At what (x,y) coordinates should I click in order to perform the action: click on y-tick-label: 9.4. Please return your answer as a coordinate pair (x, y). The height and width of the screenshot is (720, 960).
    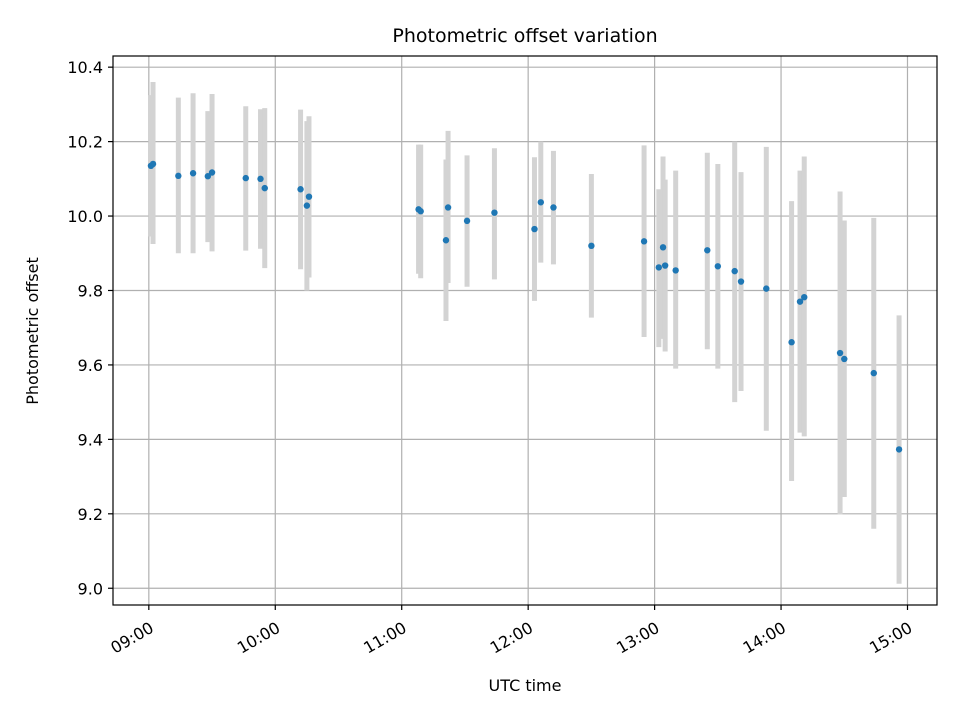
    Looking at the image, I should click on (90, 439).